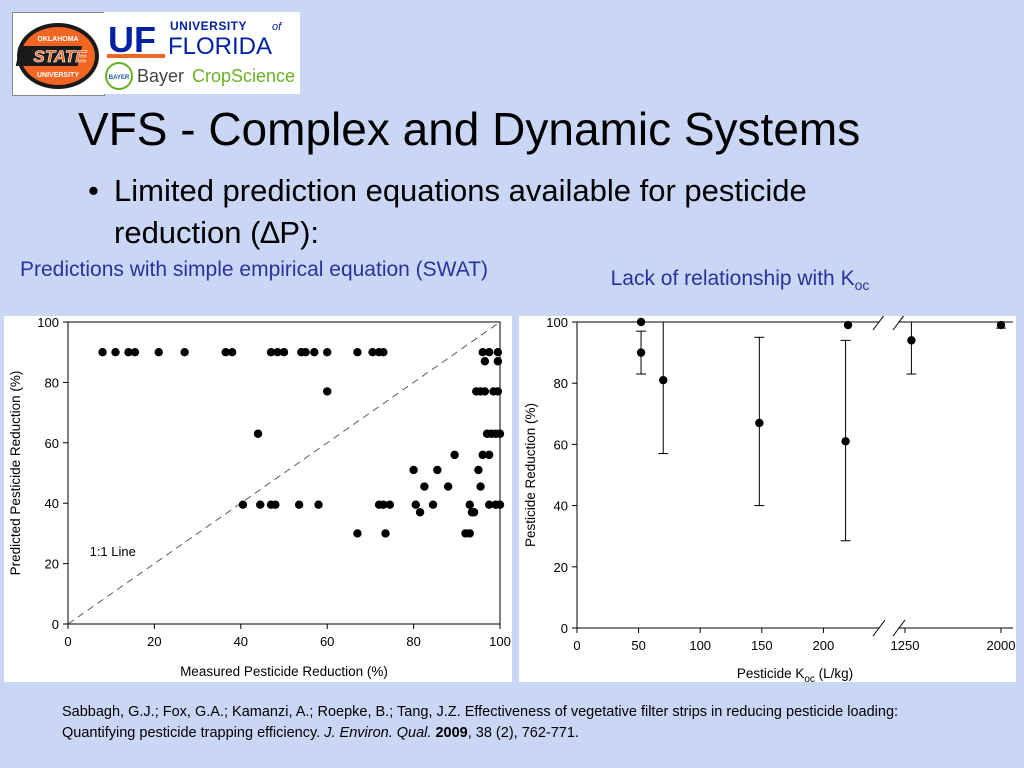 This screenshot has height=768, width=1024. I want to click on uf-of-text: of, so click(277, 27).